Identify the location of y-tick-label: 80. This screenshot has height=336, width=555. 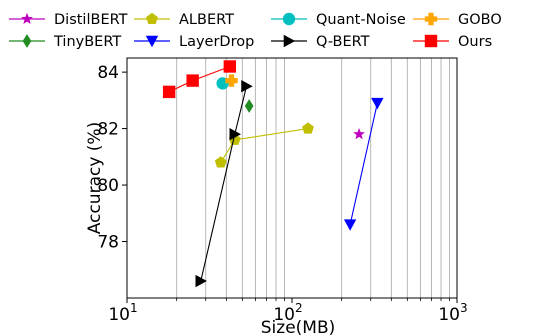
(108, 186).